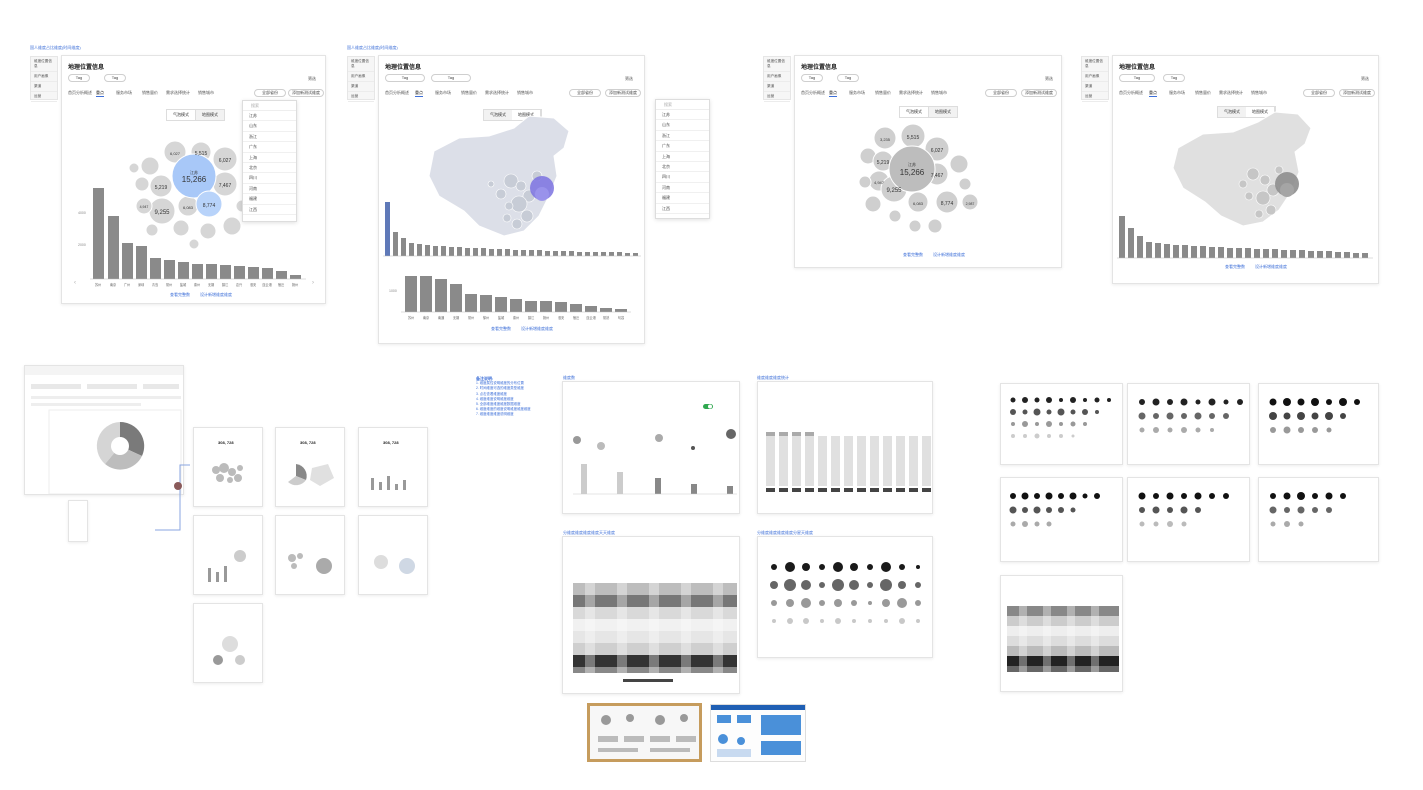  I want to click on thumbnail-selected, so click(644, 732).